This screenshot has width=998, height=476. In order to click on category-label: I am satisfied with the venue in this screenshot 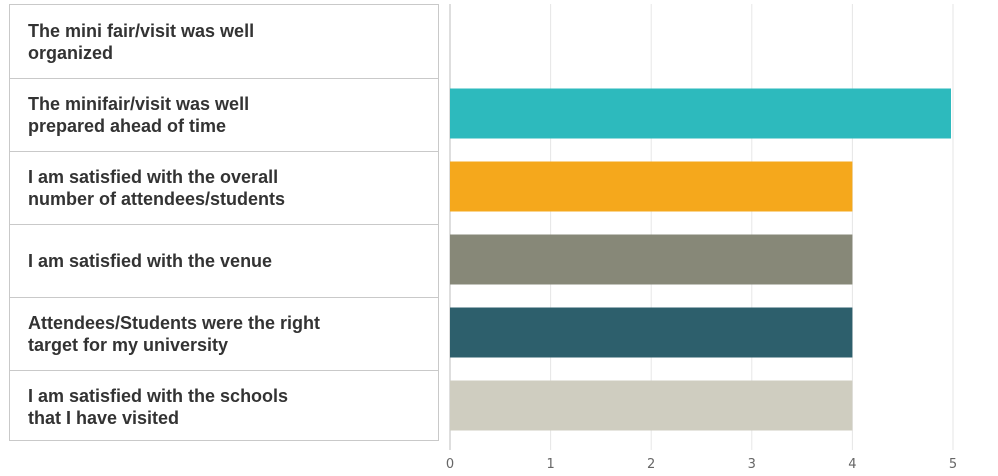, I will do `click(150, 261)`.